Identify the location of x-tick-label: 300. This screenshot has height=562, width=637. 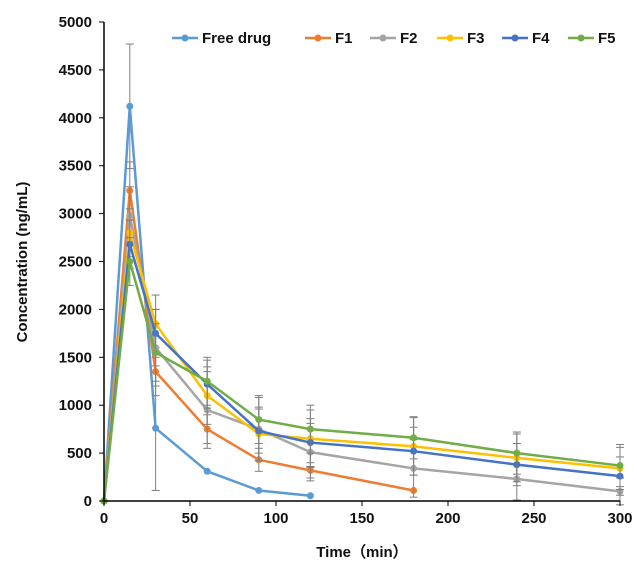
(619, 518).